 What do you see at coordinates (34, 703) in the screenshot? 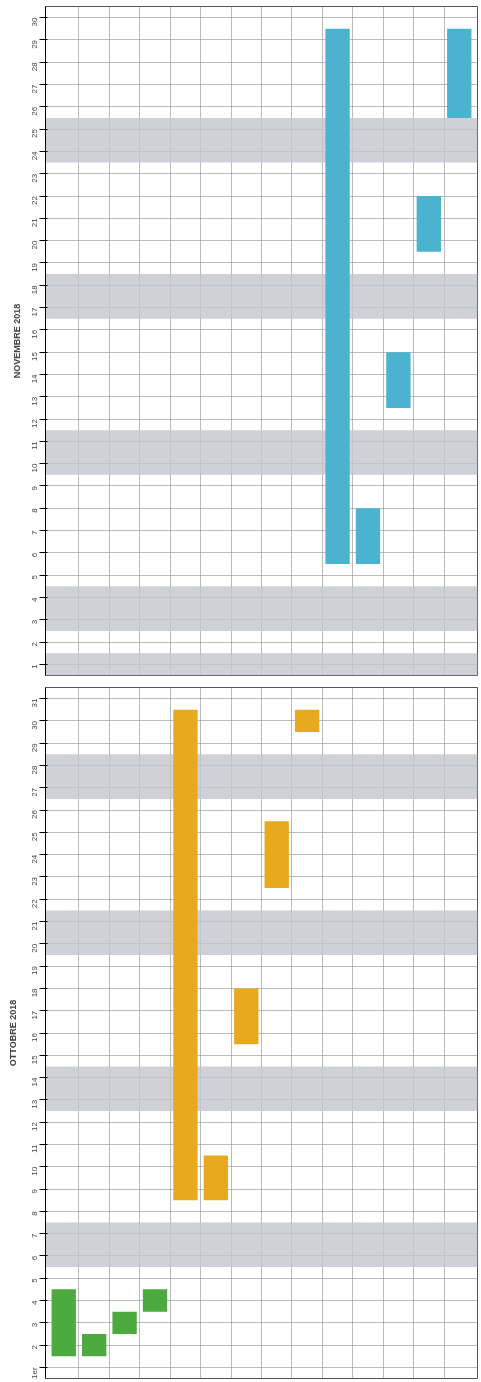
I see `y-tick-label: 31` at bounding box center [34, 703].